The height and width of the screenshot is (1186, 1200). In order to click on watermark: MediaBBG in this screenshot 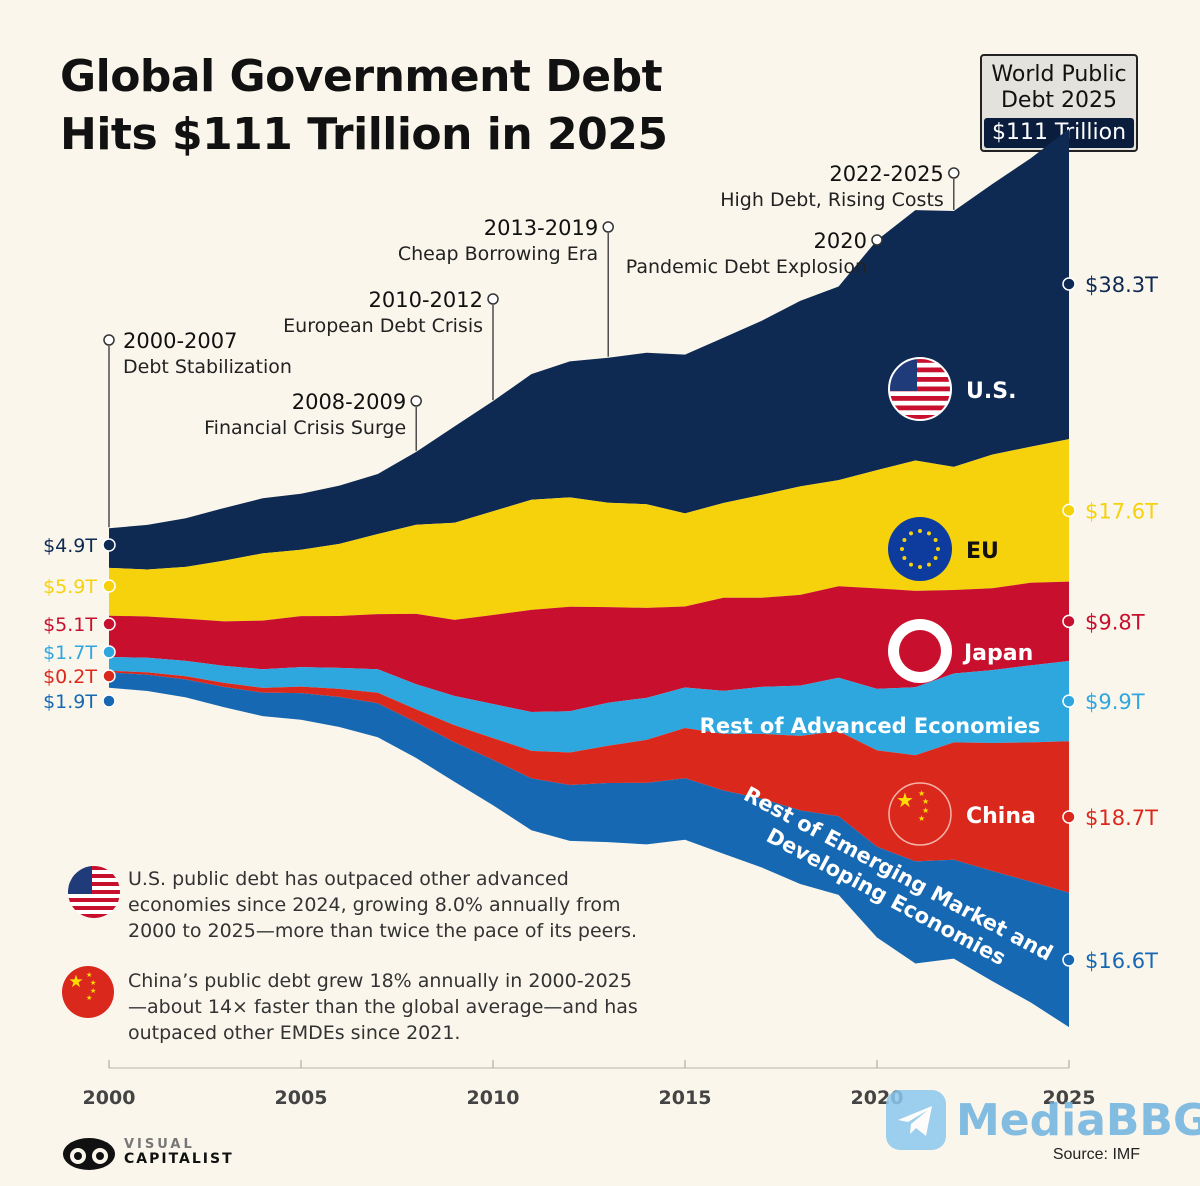, I will do `click(1042, 1120)`.